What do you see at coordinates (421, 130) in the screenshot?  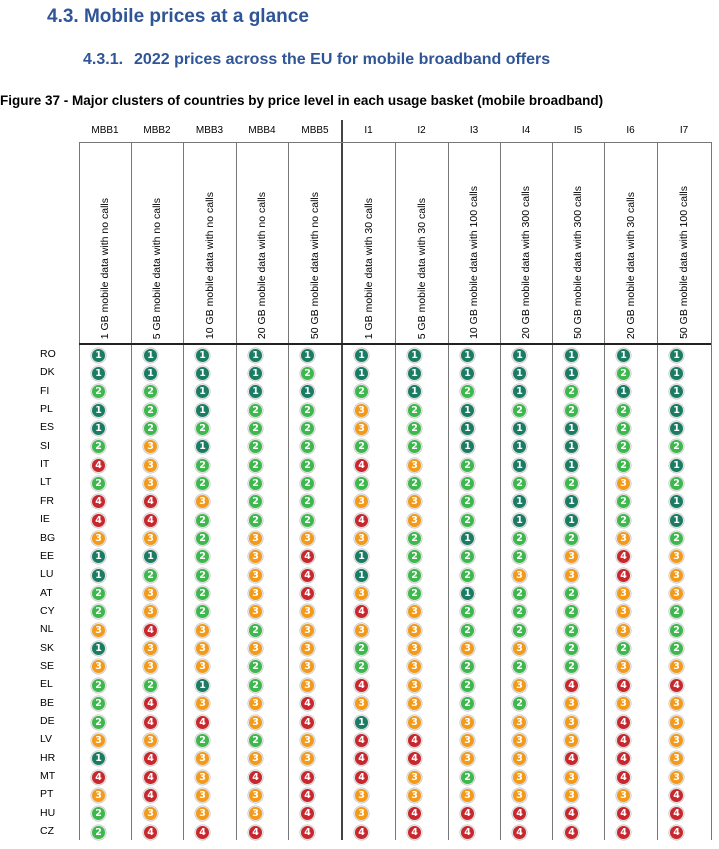 I see `column-code: I2` at bounding box center [421, 130].